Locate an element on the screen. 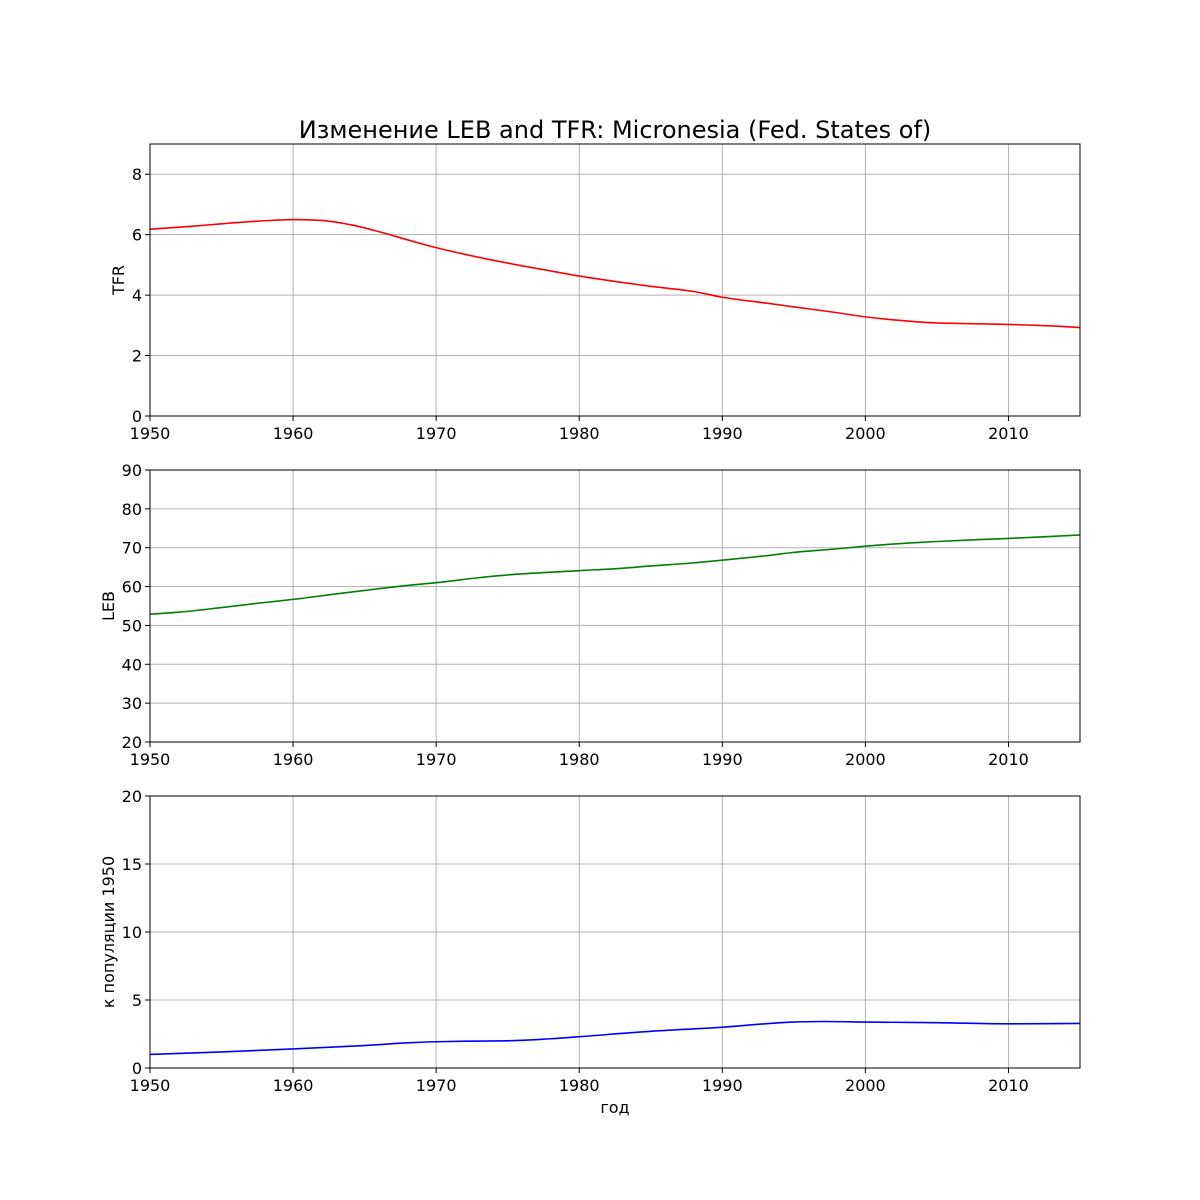  leb-x-tick-label: 1970 is located at coordinates (436, 759).